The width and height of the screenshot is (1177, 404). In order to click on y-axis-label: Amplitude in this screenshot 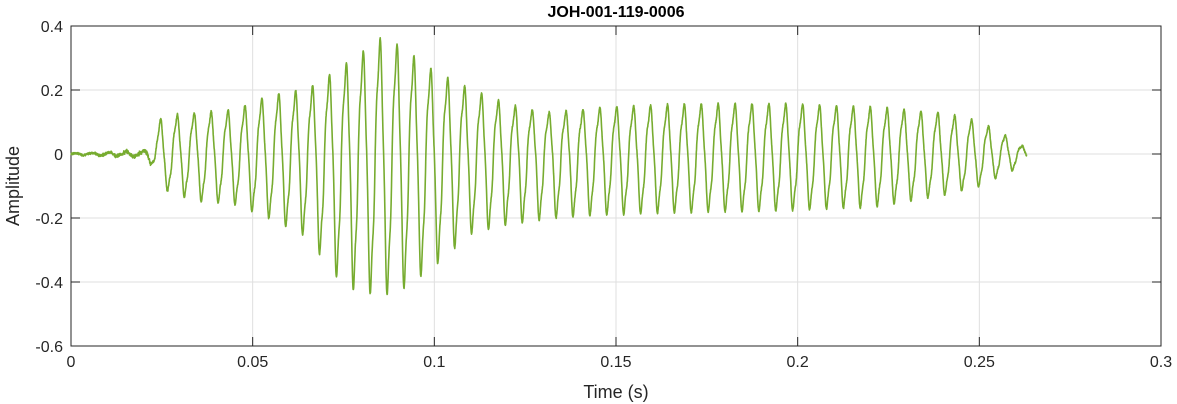, I will do `click(13, 186)`.